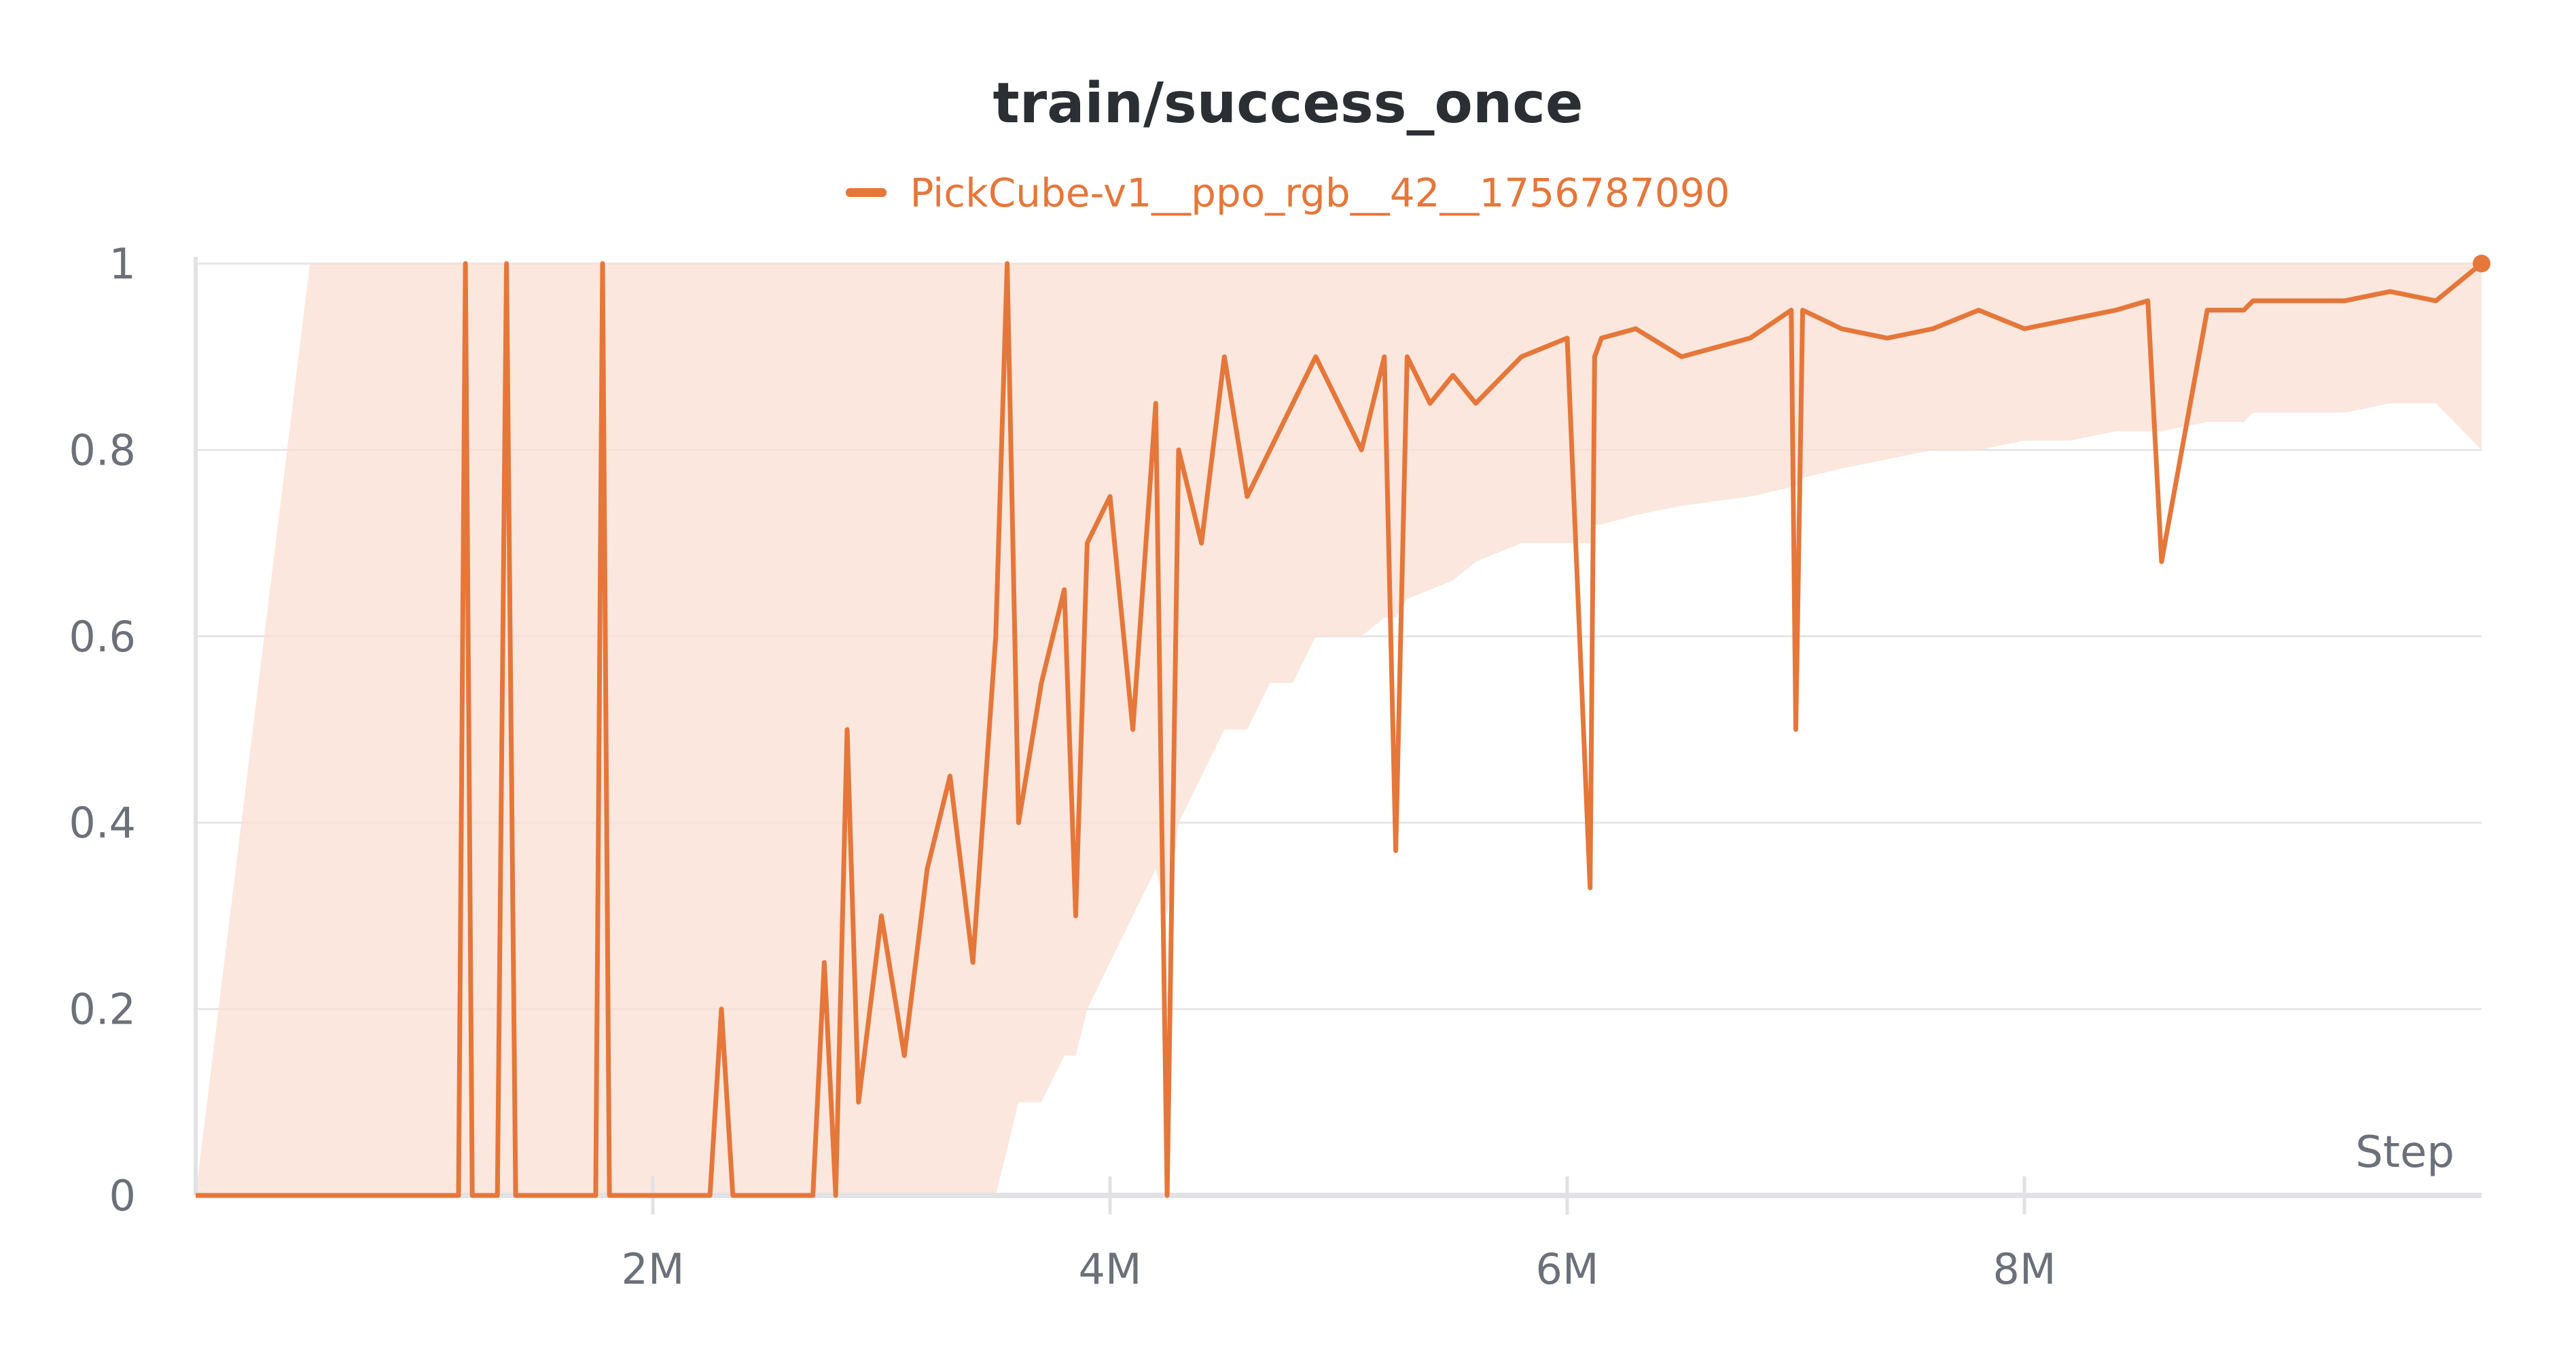 Image resolution: width=2576 pixels, height=1353 pixels. Describe the element at coordinates (1288, 103) in the screenshot. I see `chart-title: train/success_once` at that location.